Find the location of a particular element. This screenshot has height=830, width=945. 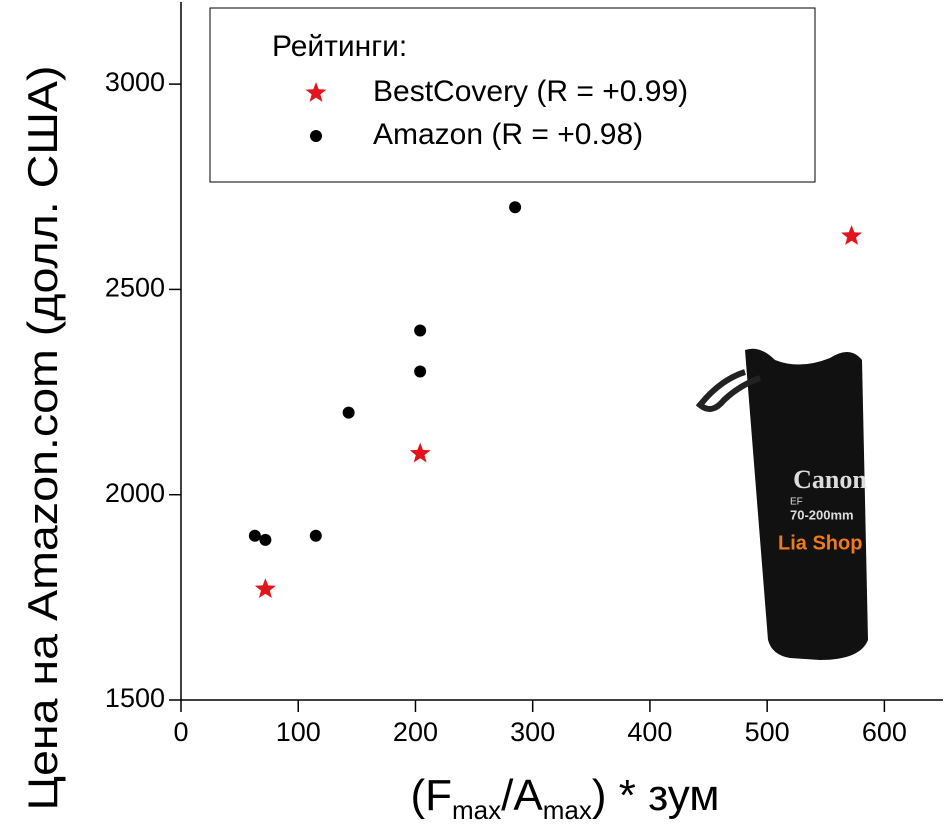

x-tick-label: 0 is located at coordinates (180, 732).